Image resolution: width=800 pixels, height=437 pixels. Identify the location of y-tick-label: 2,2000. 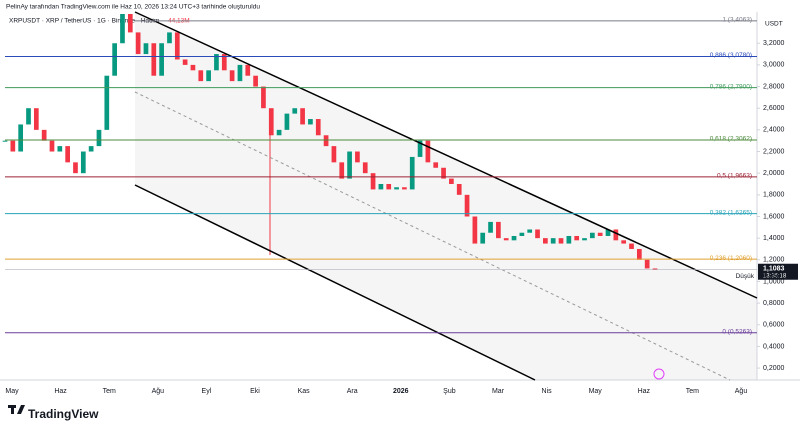
(774, 151).